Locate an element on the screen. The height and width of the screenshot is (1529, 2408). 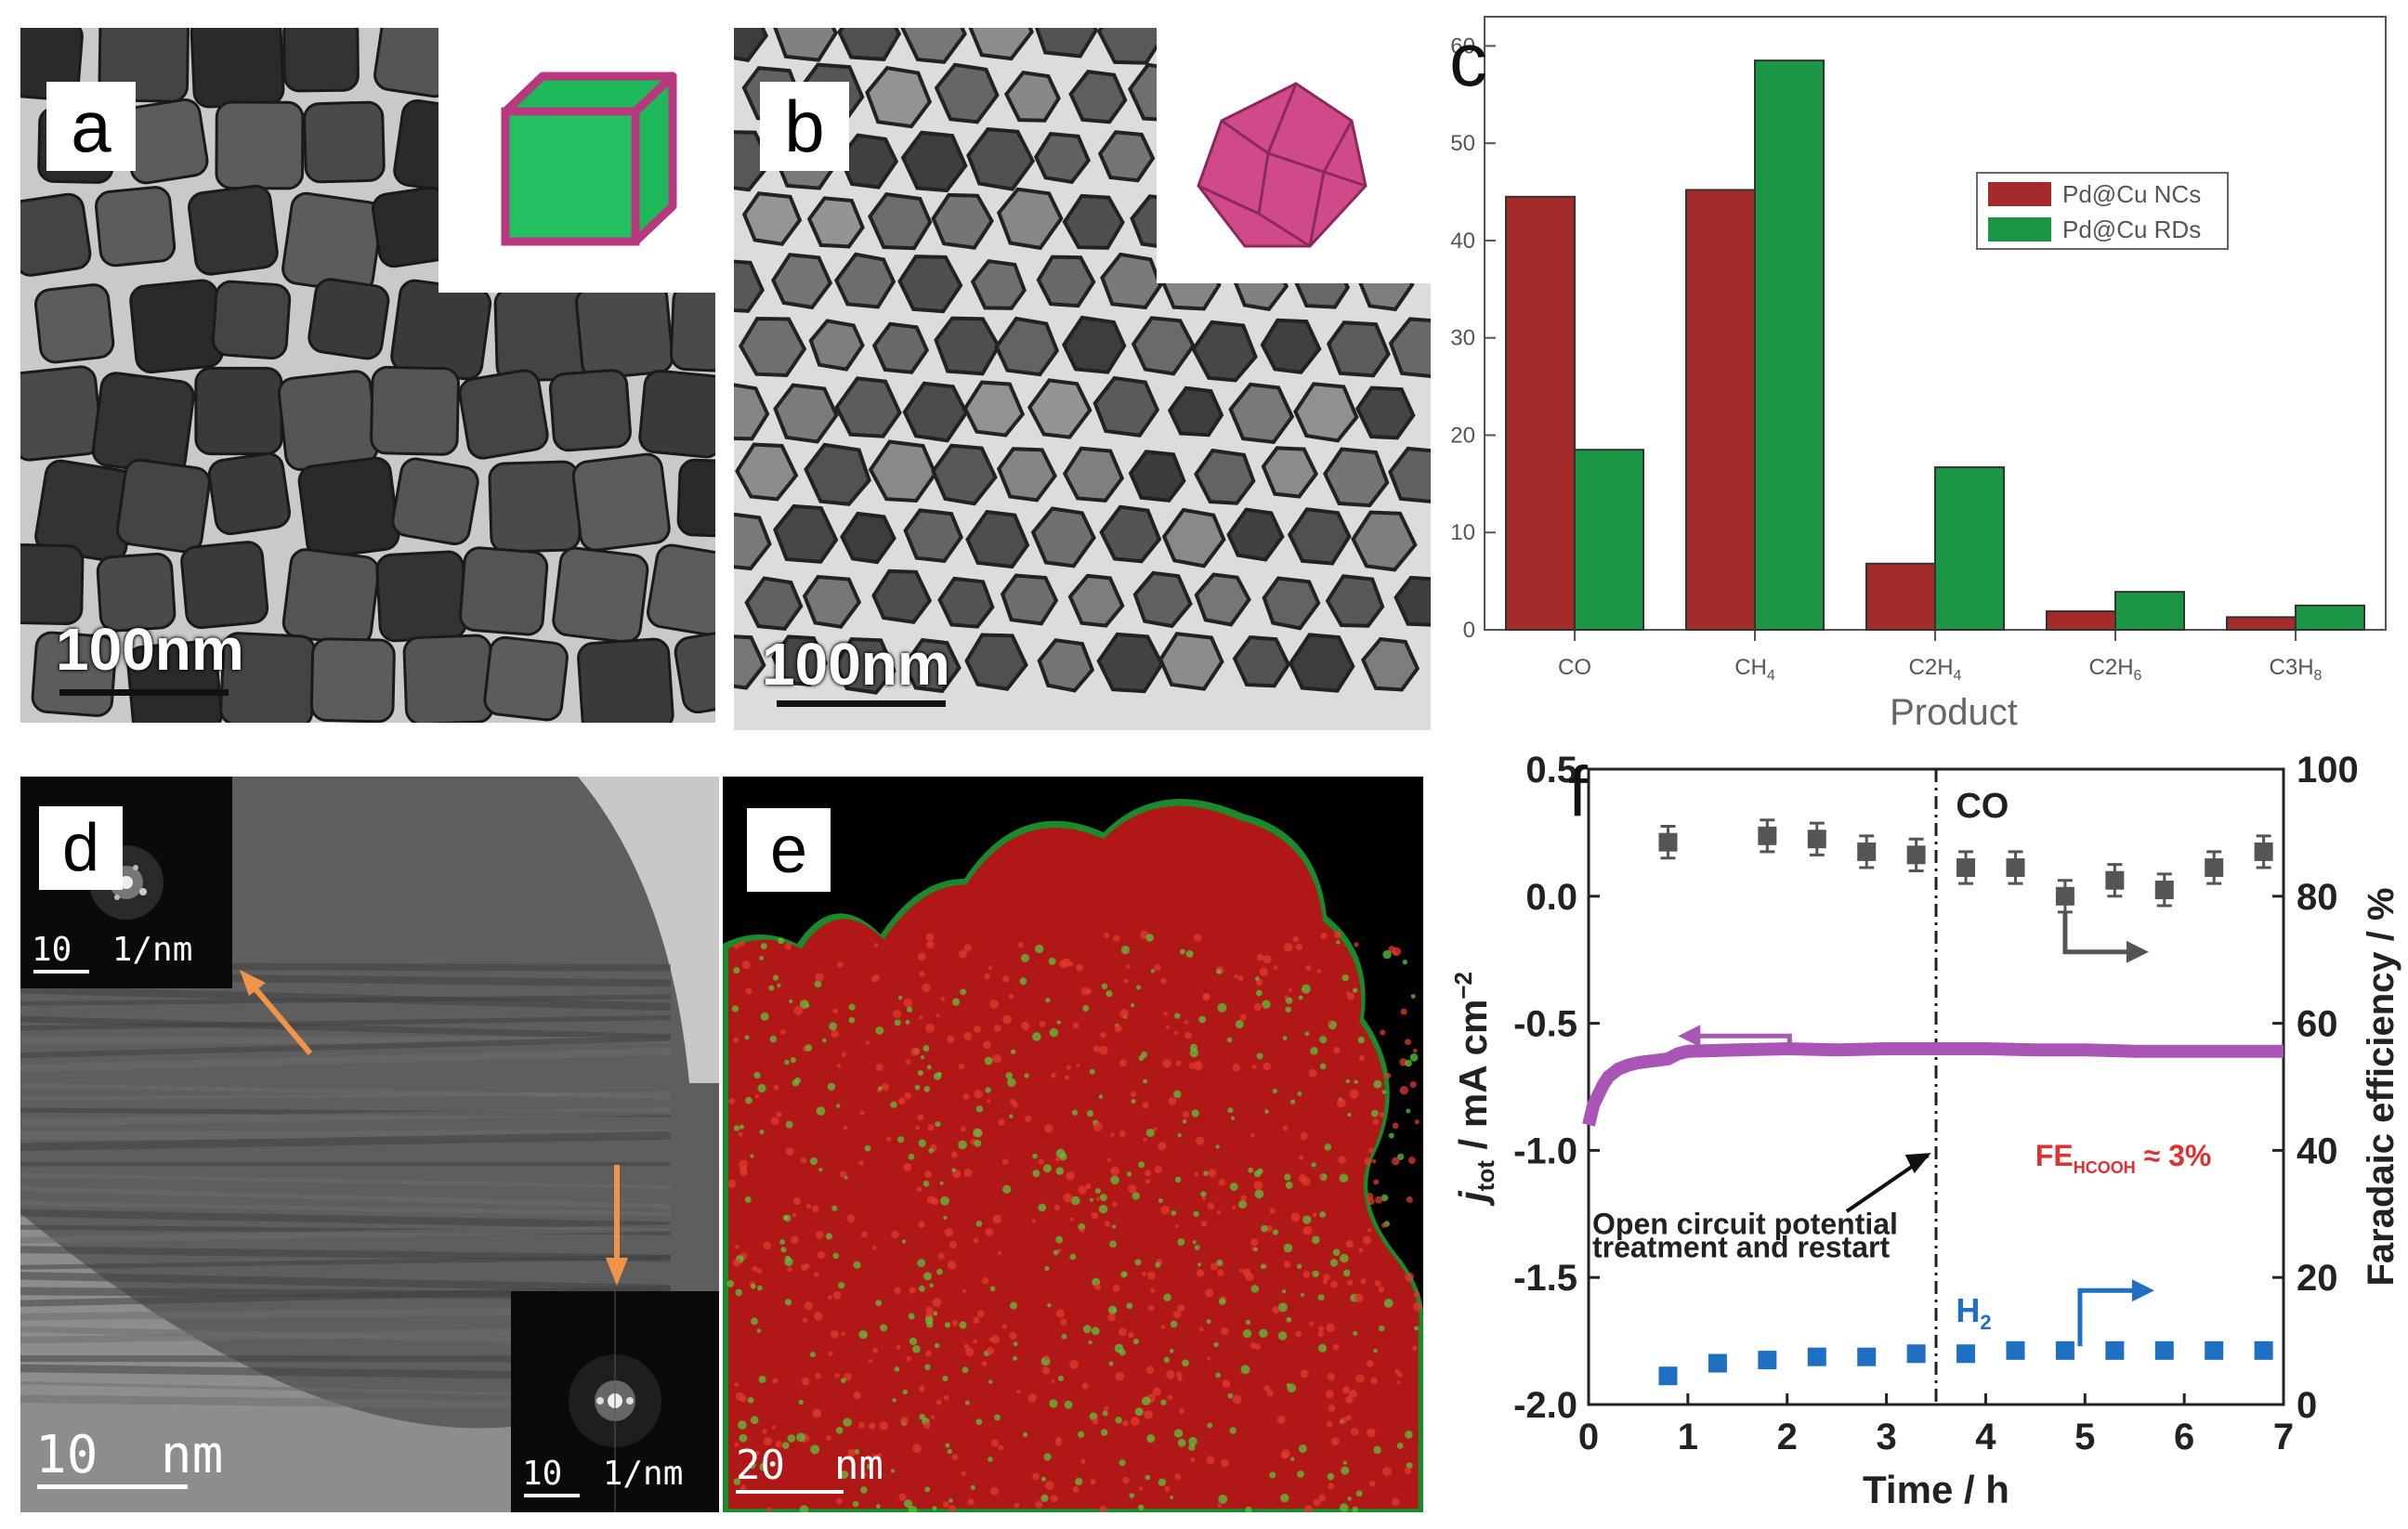
x-tick-label: CO is located at coordinates (1574, 667).